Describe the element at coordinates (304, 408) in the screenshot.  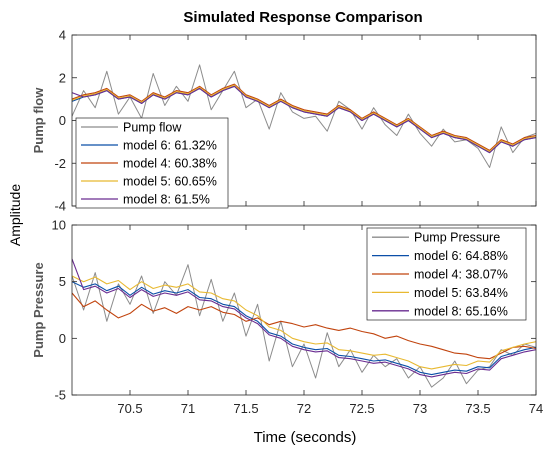
I see `x-tick-label: 72` at that location.